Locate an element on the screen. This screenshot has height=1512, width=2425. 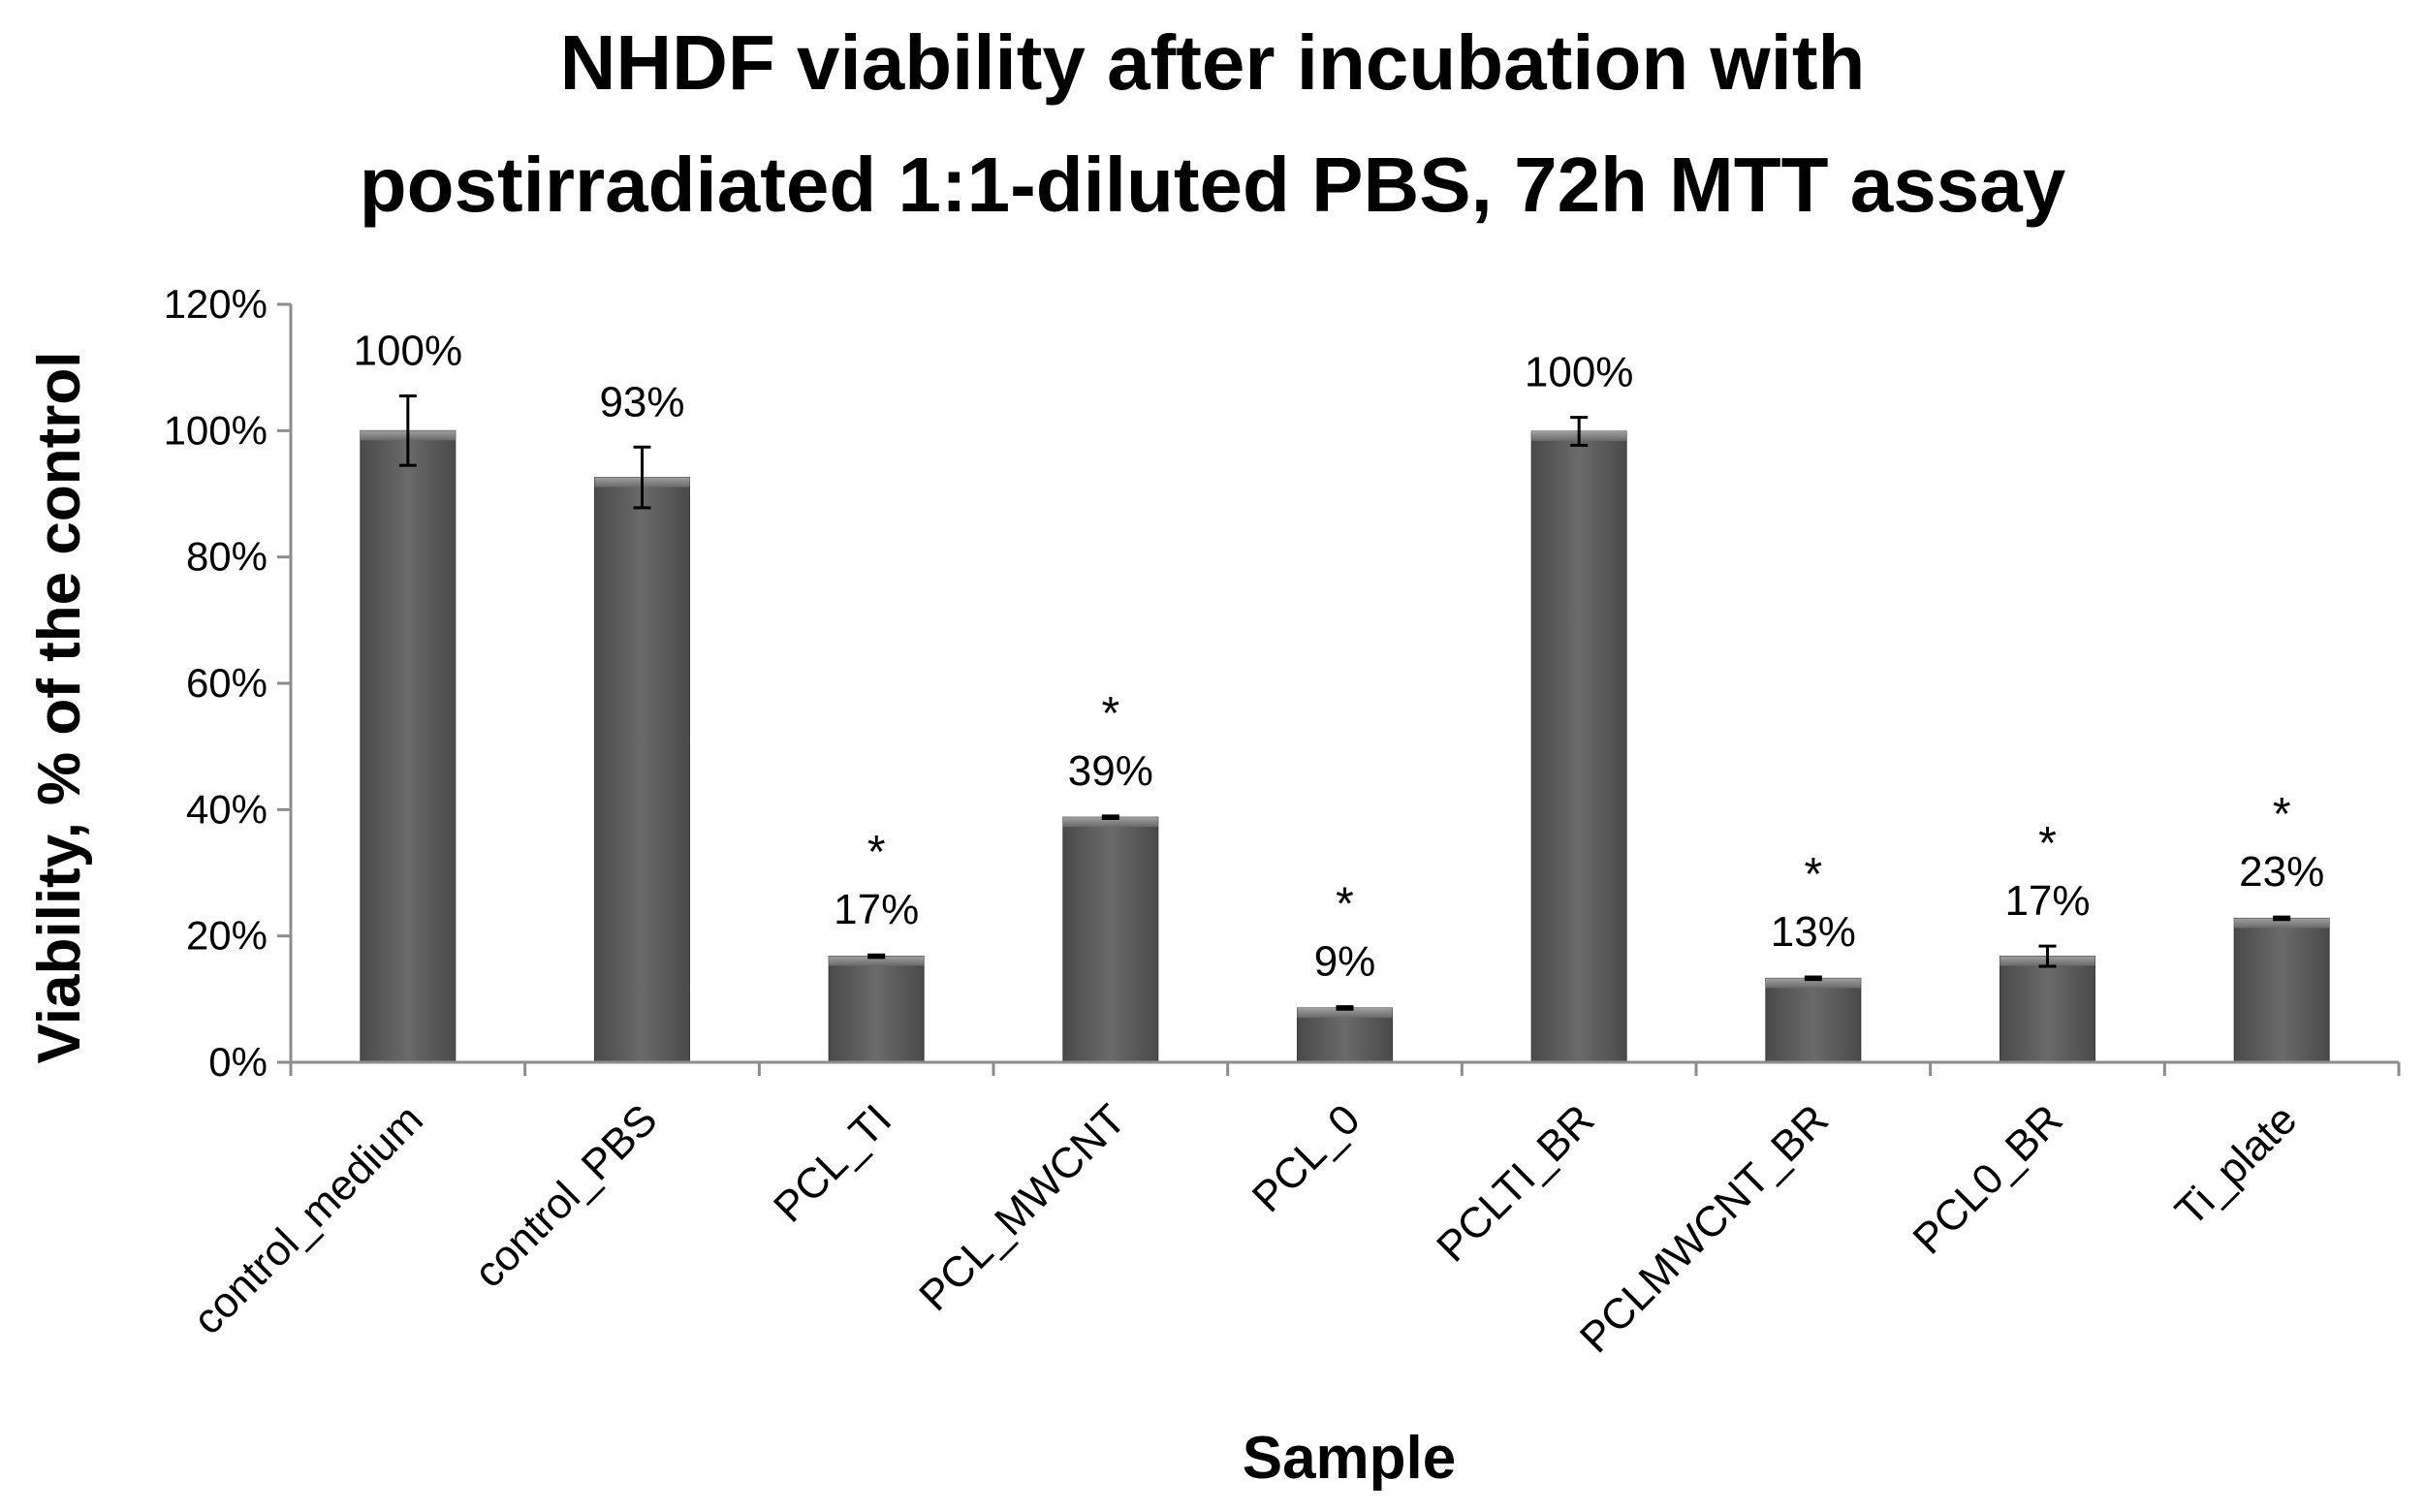
x-category-label: control_medium is located at coordinates (308, 1219).